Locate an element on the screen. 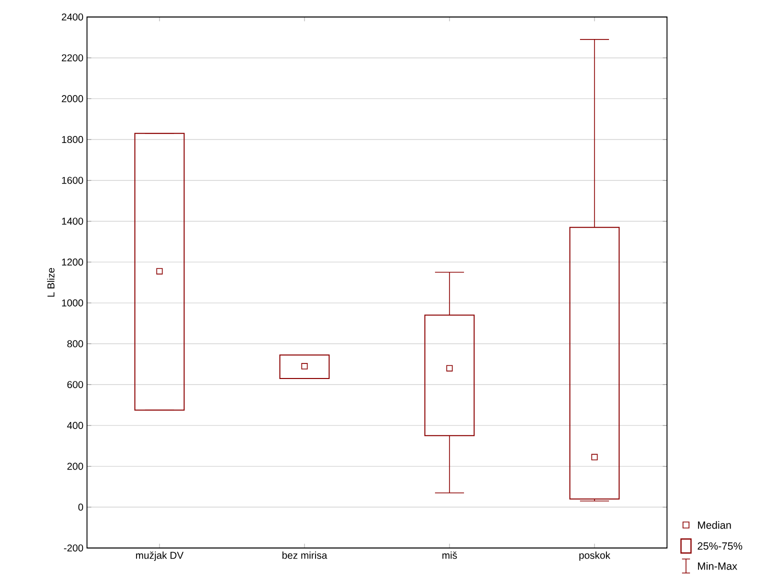 This screenshot has height=576, width=772. text: Min-Max is located at coordinates (718, 566).